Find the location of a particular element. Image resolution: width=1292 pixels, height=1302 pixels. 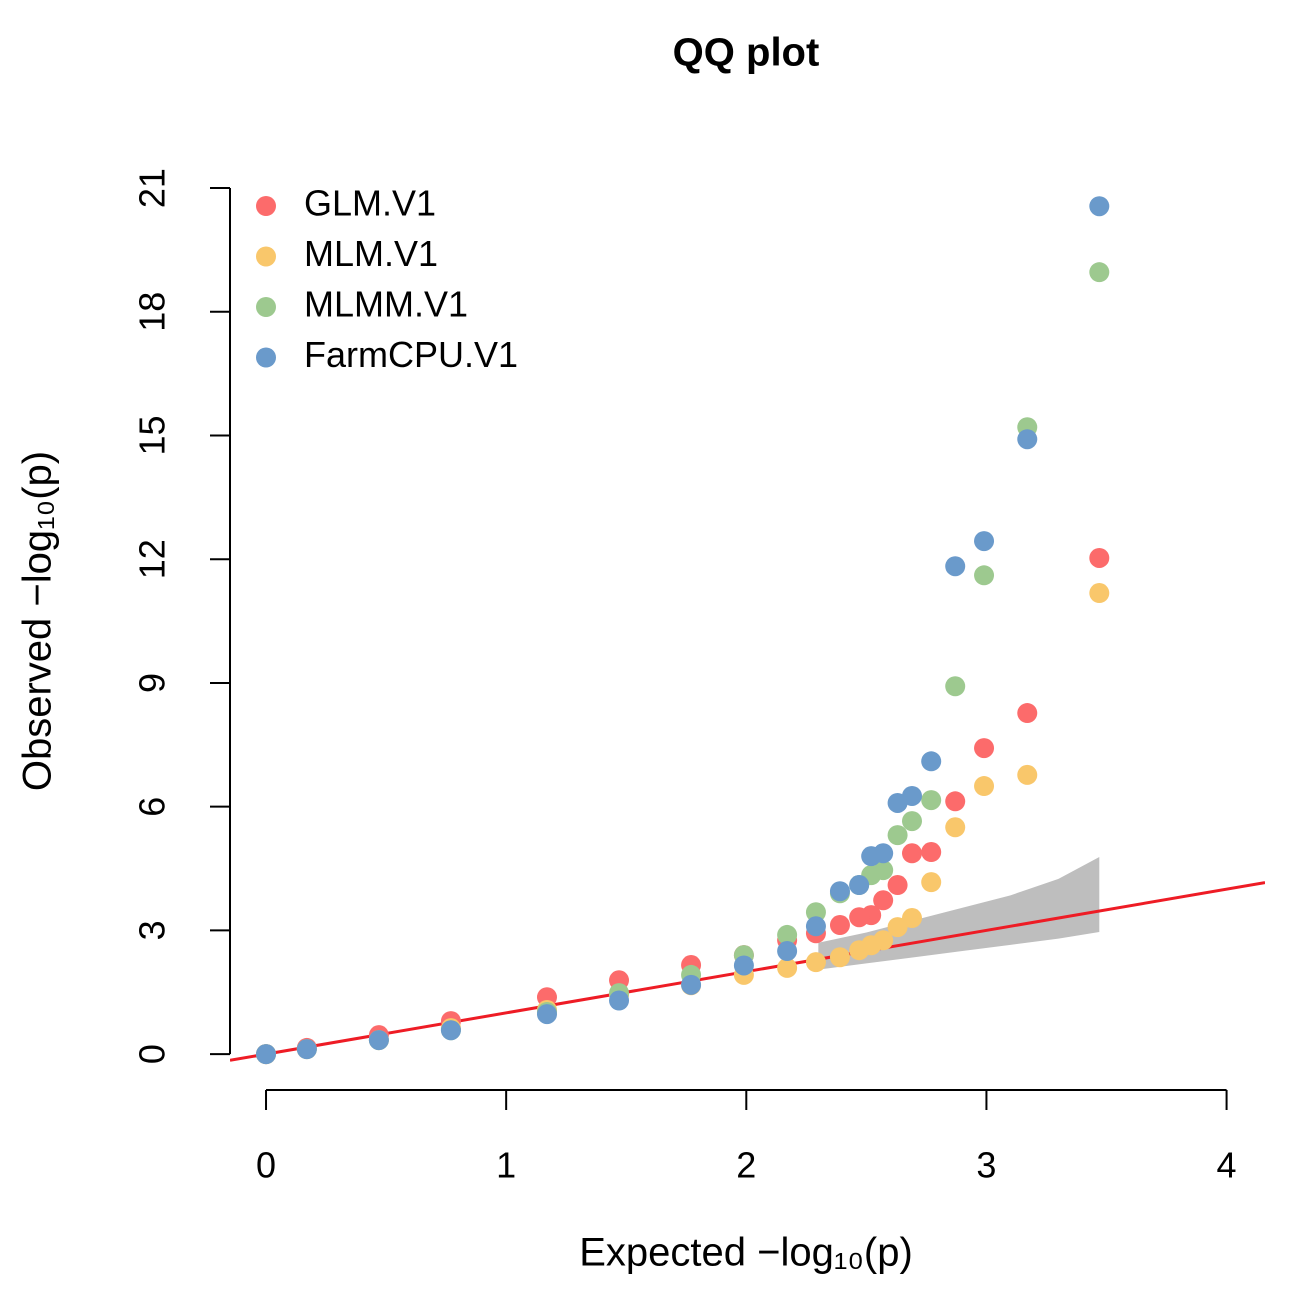

x-tick-label: 1 is located at coordinates (506, 1165).